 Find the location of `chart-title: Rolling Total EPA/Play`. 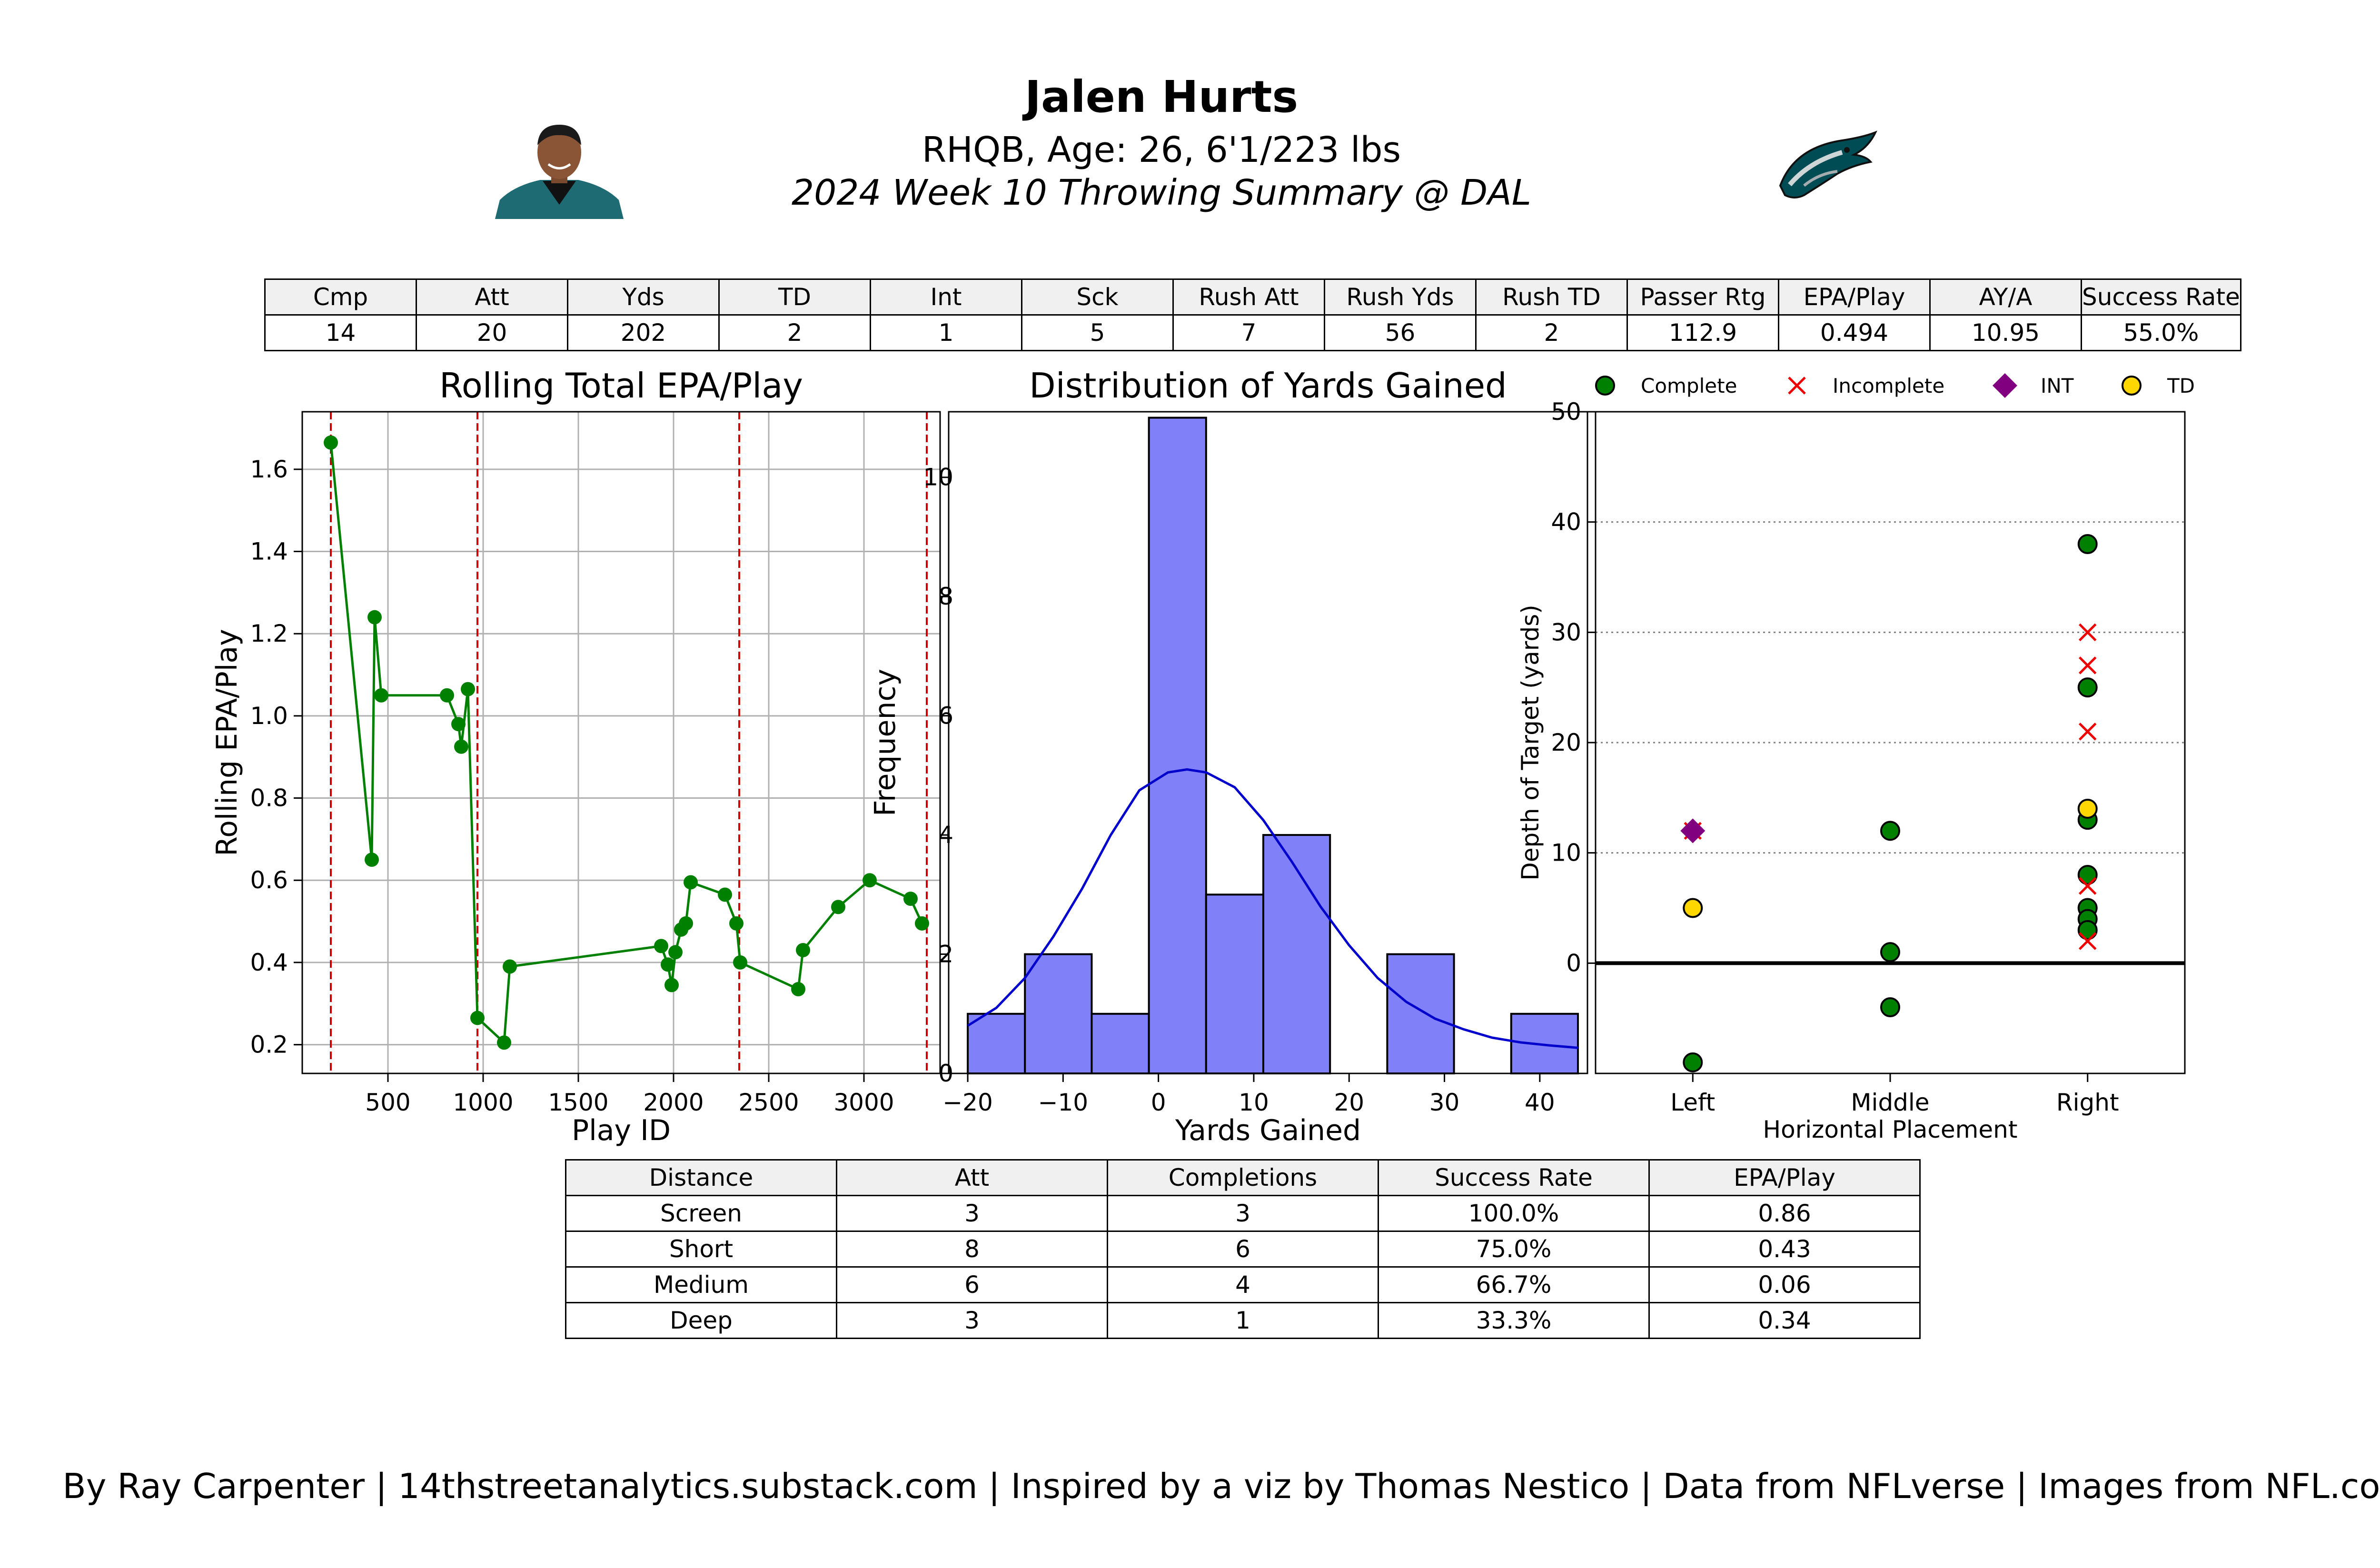

chart-title: Rolling Total EPA/Play is located at coordinates (621, 386).